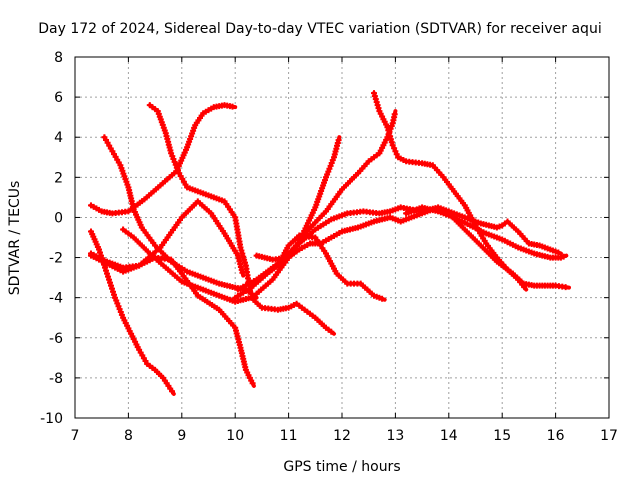 The width and height of the screenshot is (640, 480). What do you see at coordinates (58, 218) in the screenshot?
I see `y-tick-label: 0` at bounding box center [58, 218].